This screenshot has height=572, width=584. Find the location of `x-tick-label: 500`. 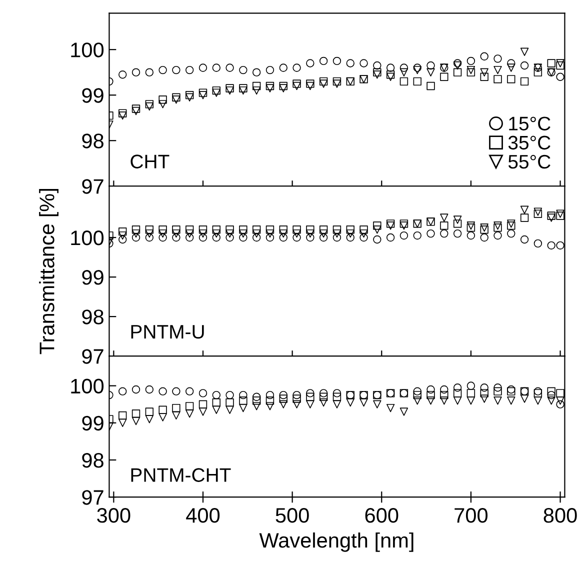

x-tick-label: 500 is located at coordinates (292, 515).